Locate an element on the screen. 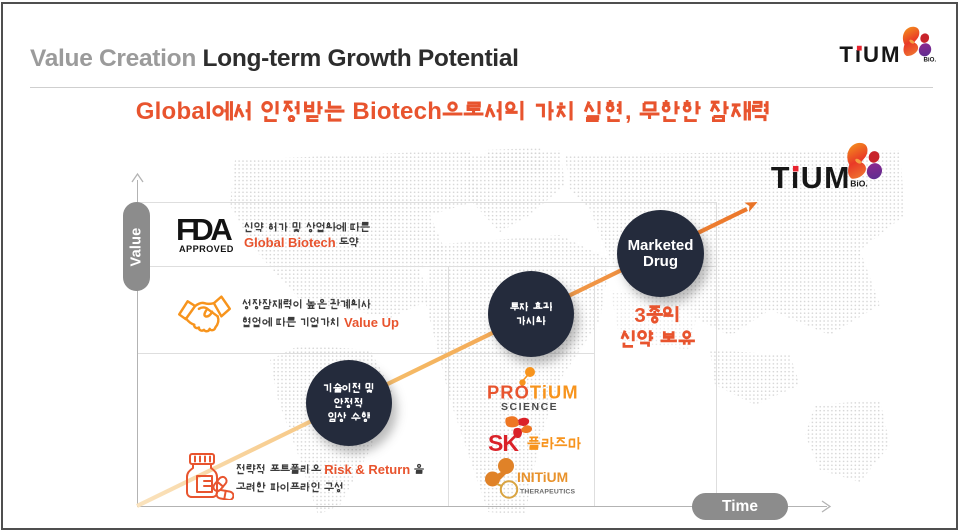 The height and width of the screenshot is (531, 960). svg-text: APPROVED is located at coordinates (206, 249).